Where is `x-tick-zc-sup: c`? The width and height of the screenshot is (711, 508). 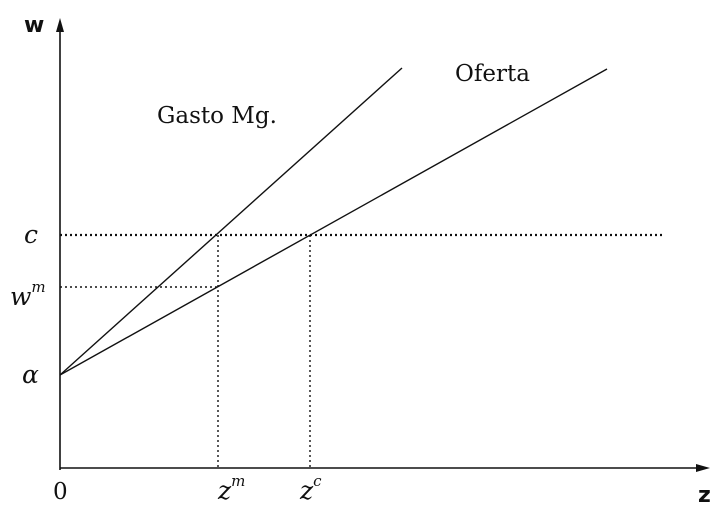 x-tick-zc-sup: c is located at coordinates (317, 481).